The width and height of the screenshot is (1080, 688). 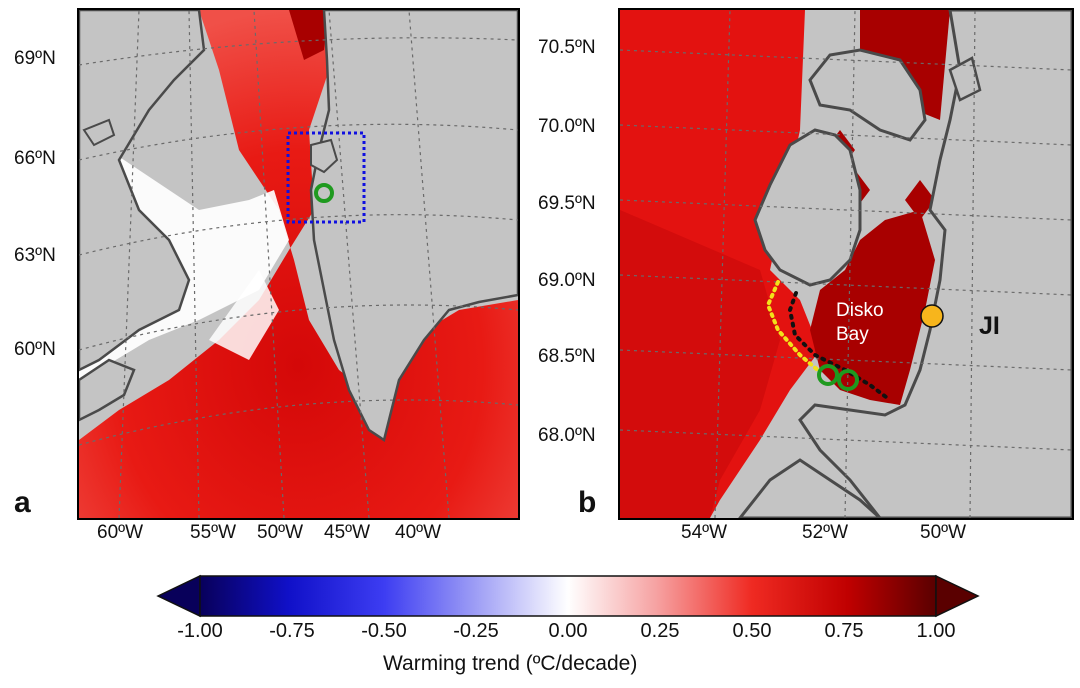 I want to click on deep-warming-patch, so click(x=309, y=35).